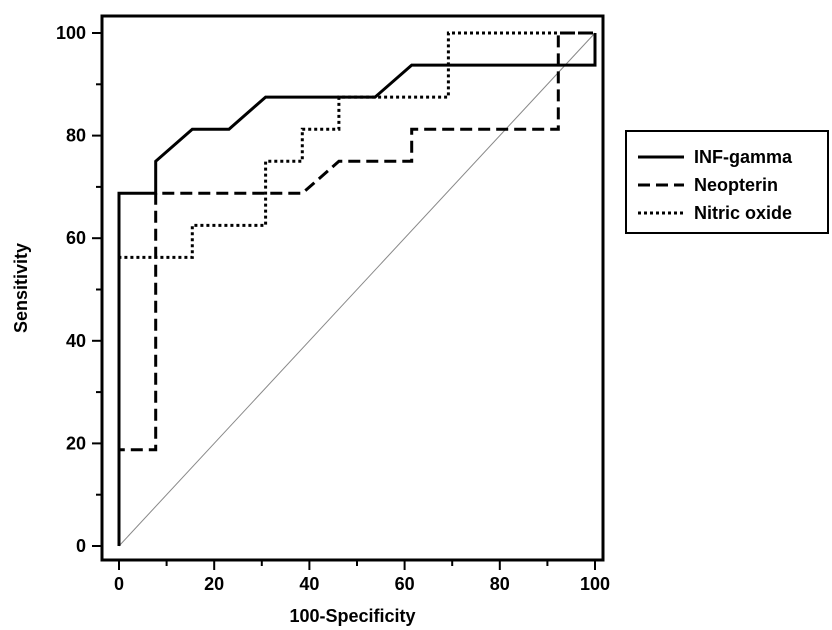  Describe the element at coordinates (595, 584) in the screenshot. I see `x-tick-label: 100` at that location.